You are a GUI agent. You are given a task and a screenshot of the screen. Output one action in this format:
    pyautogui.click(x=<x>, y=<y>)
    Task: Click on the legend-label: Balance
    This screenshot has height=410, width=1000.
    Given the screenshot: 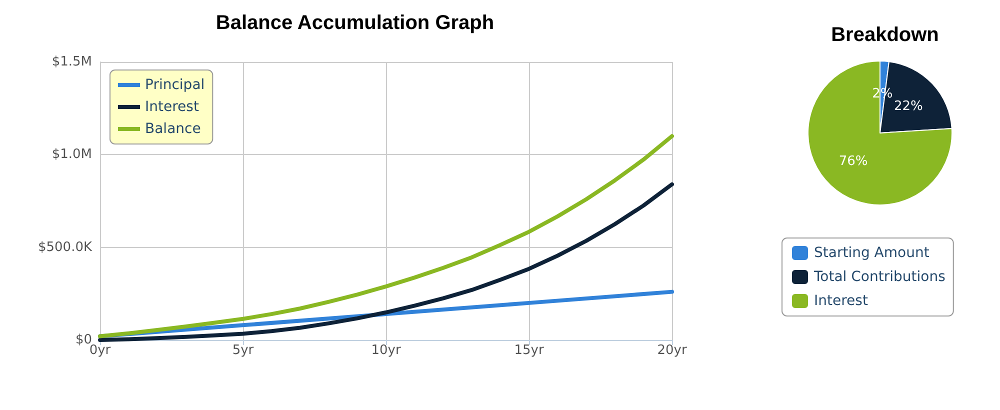 What is the action you would take?
    pyautogui.click(x=173, y=129)
    